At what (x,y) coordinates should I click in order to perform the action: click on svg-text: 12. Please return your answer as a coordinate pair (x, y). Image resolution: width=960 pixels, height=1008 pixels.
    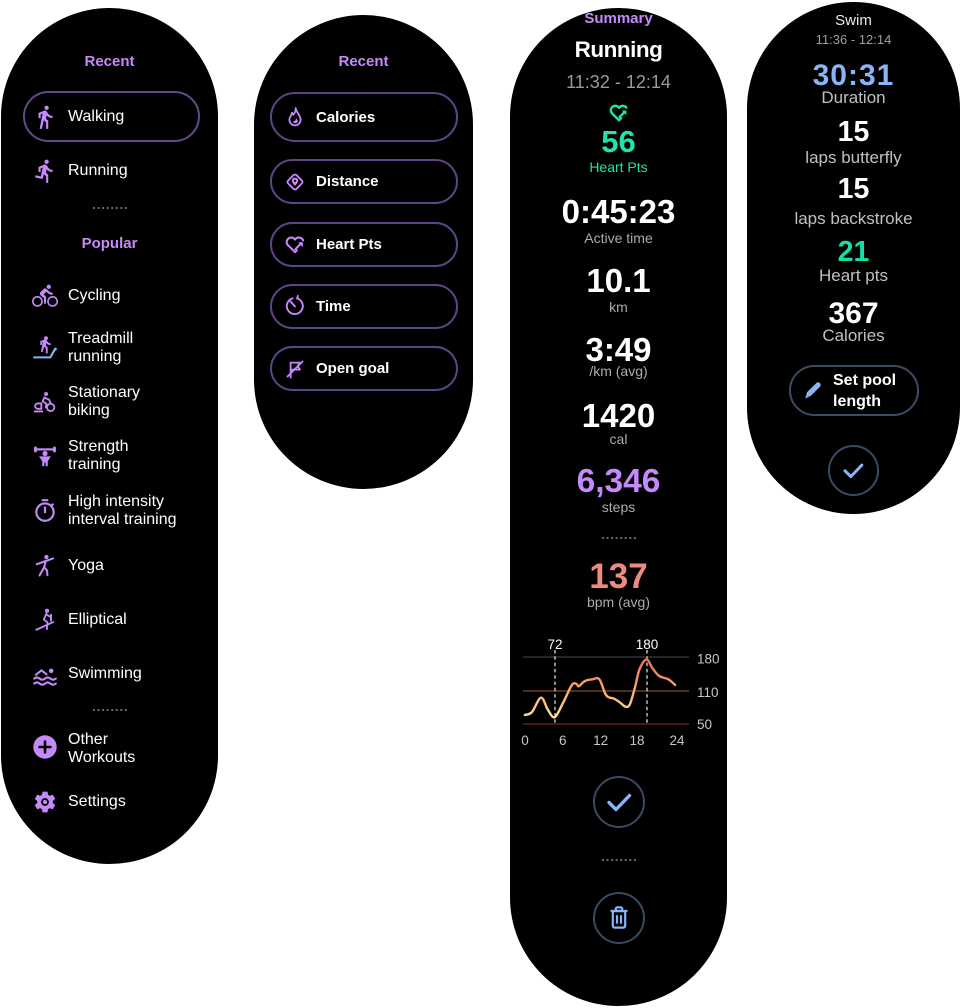
    Looking at the image, I should click on (600, 740).